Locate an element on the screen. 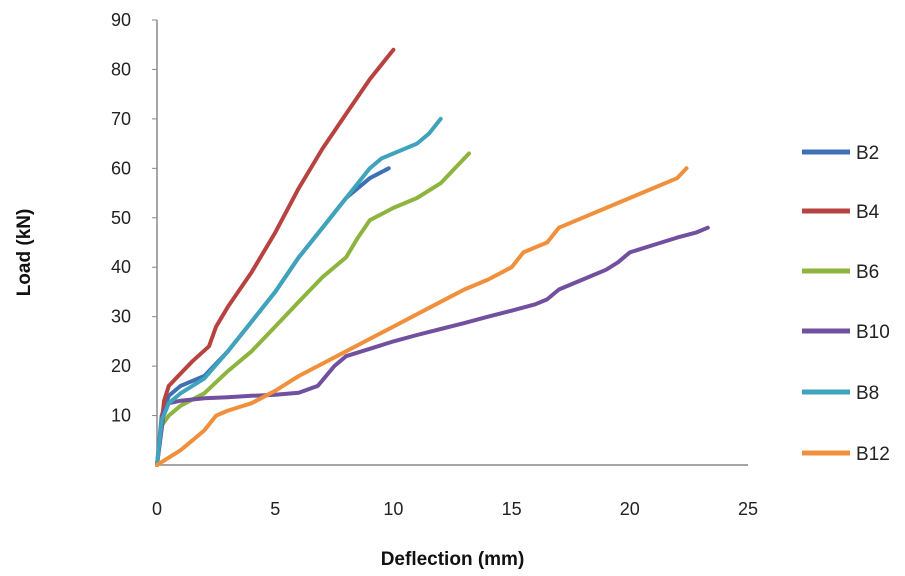 The width and height of the screenshot is (905, 576). x-axis-title: Deflection (mm) is located at coordinates (453, 559).